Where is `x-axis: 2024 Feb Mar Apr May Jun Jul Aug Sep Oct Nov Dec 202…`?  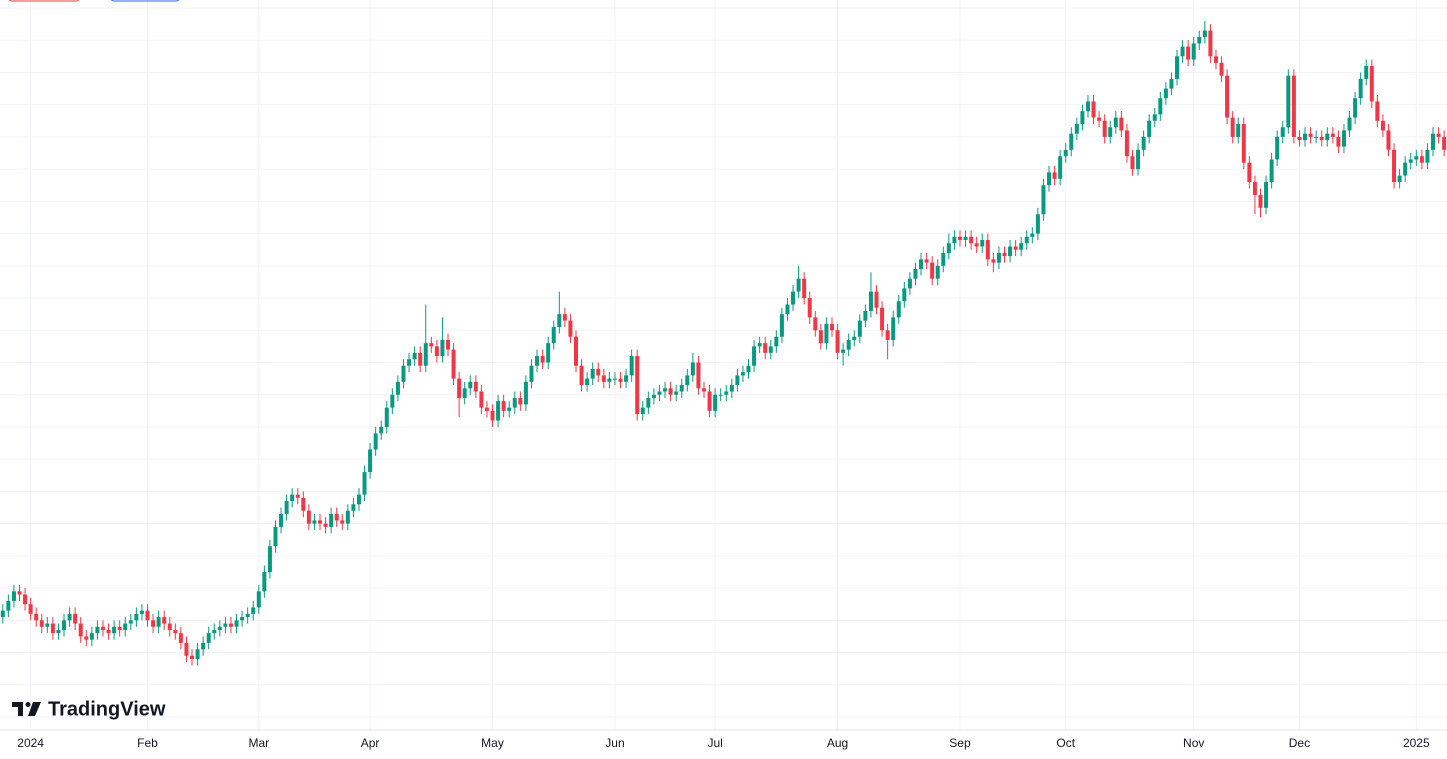 x-axis: 2024 Feb Mar Apr May Jun Jul Aug Sep Oct Nov Dec 202… is located at coordinates (723, 743).